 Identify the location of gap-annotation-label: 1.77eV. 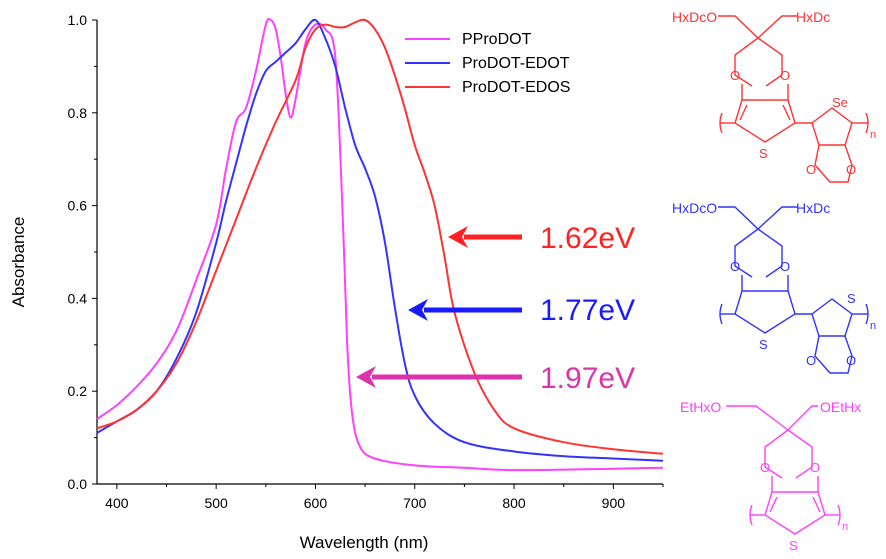
(587, 310).